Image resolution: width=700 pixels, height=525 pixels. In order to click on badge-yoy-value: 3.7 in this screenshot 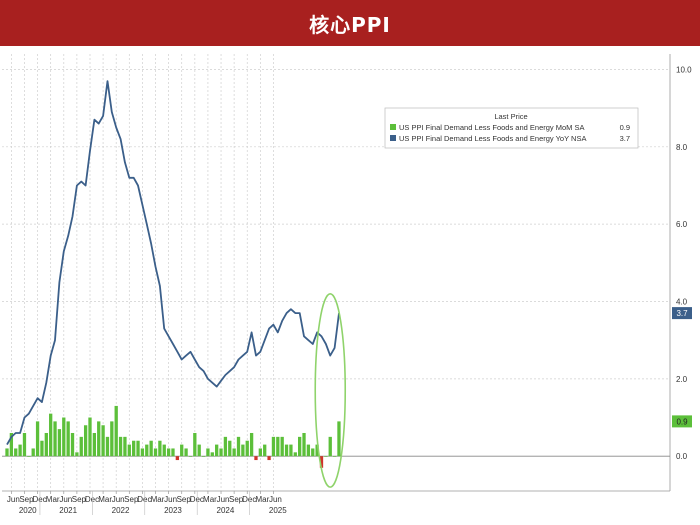, I will do `click(682, 313)`.